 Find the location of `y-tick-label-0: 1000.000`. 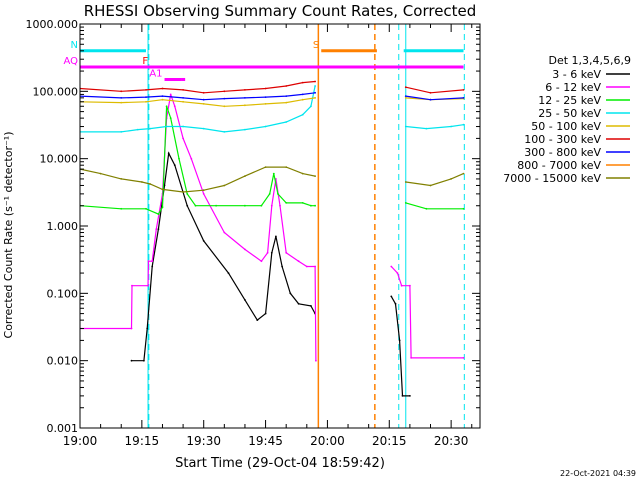

y-tick-label-0: 1000.000 is located at coordinates (52, 24).